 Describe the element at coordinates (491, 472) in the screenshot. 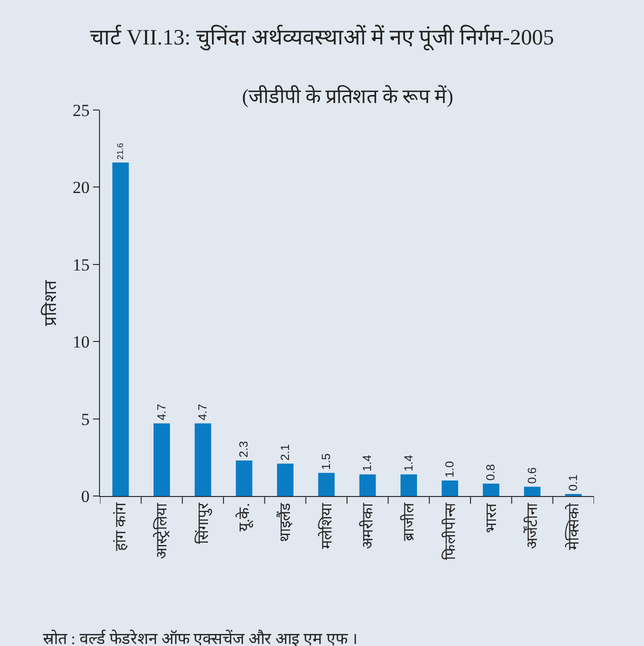

I see `data-label: 0.8` at that location.